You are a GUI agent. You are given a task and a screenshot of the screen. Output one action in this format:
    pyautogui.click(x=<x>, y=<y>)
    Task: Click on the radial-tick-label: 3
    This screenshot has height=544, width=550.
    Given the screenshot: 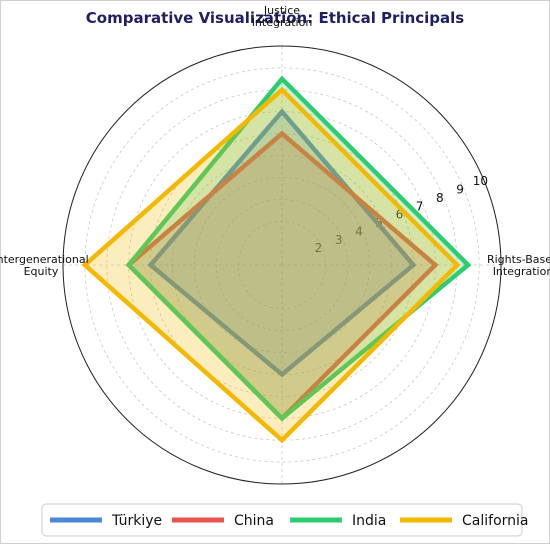 What is the action you would take?
    pyautogui.click(x=339, y=240)
    